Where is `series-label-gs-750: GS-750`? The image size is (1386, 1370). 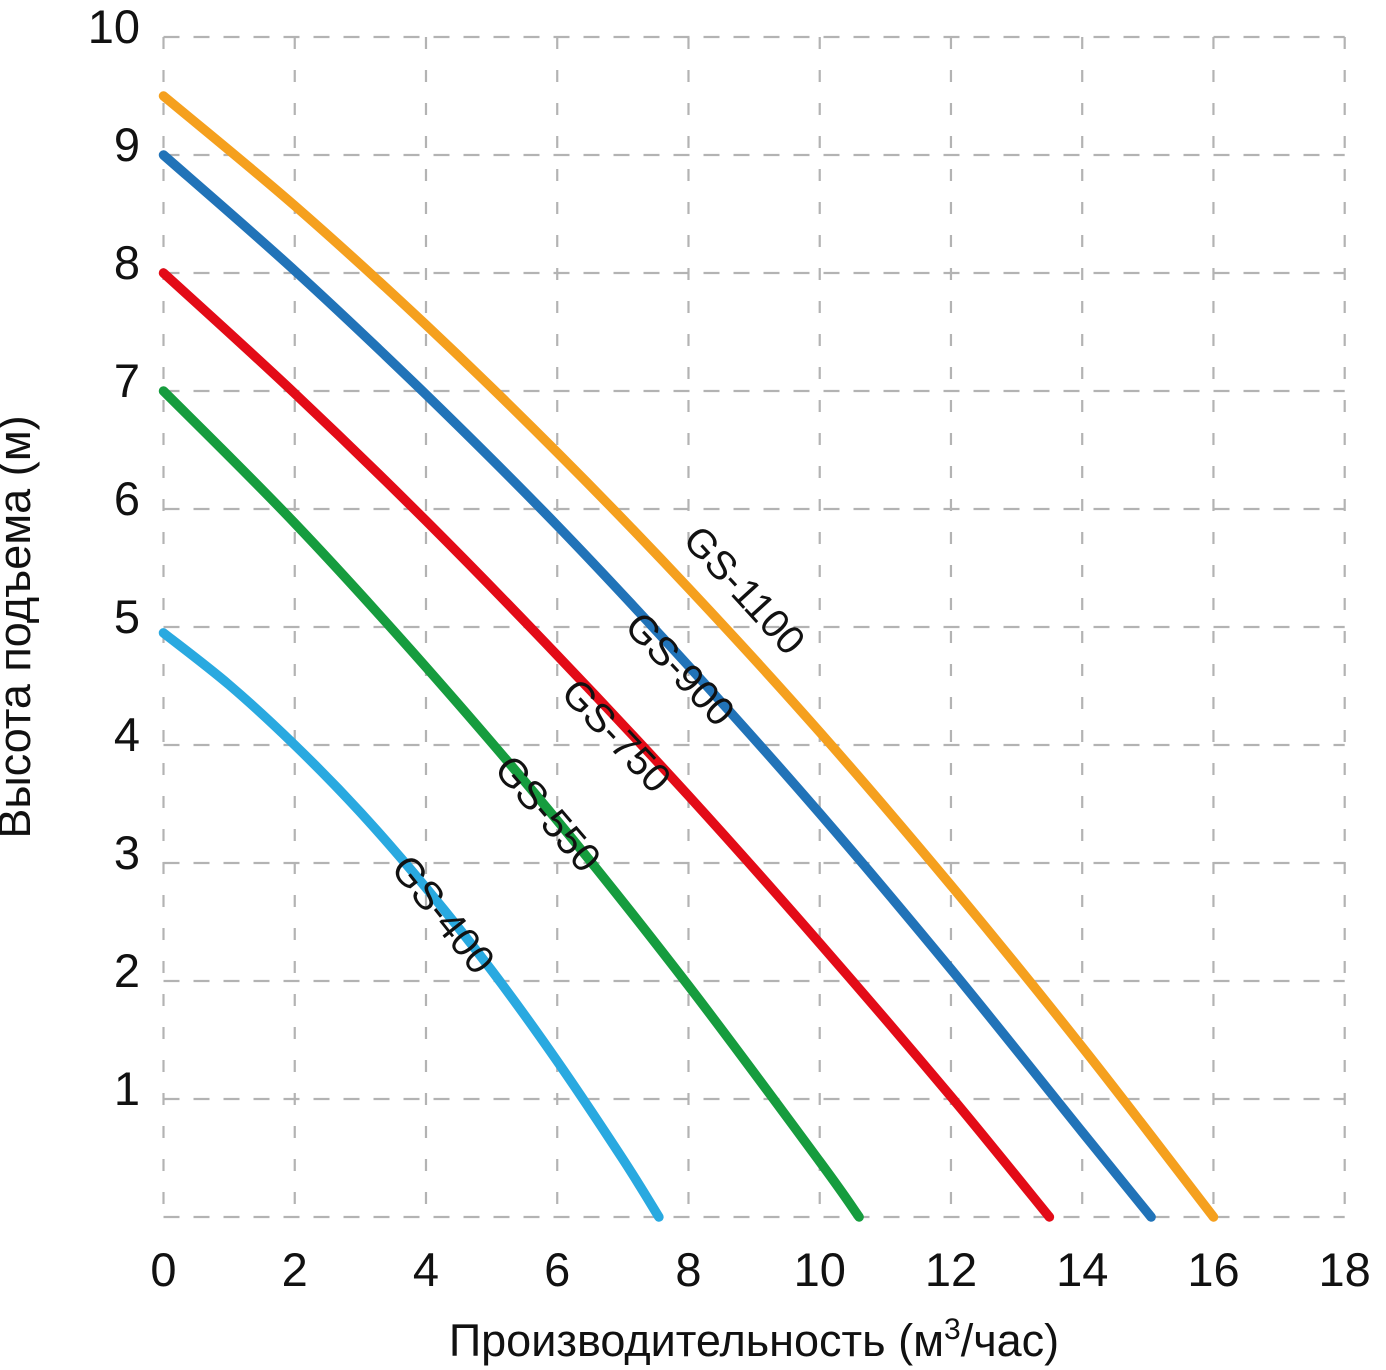
series-label-gs-750: GS-750 is located at coordinates (616, 736).